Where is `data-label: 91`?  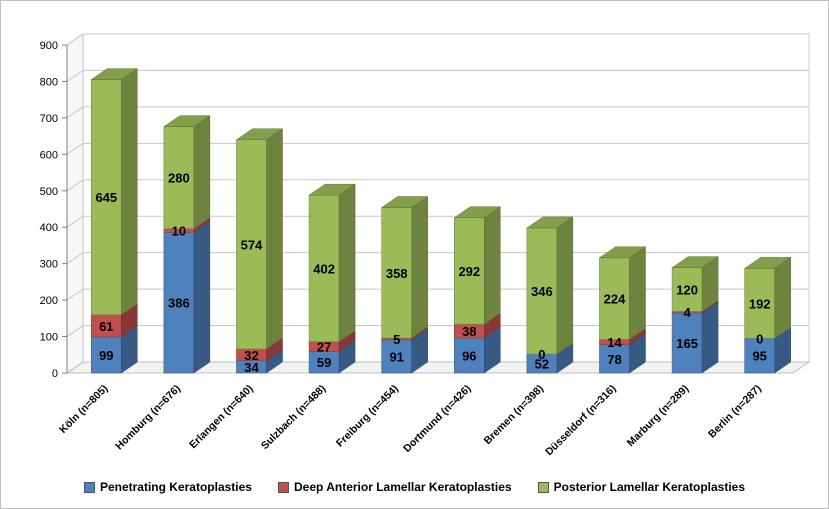
data-label: 91 is located at coordinates (396, 356).